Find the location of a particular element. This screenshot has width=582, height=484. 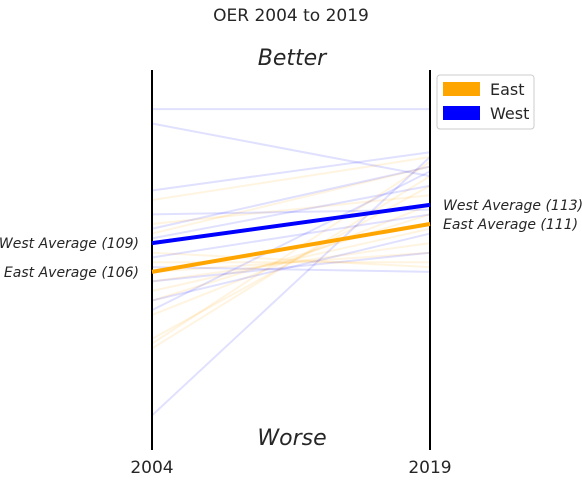

legend-label-west: West is located at coordinates (509, 113).